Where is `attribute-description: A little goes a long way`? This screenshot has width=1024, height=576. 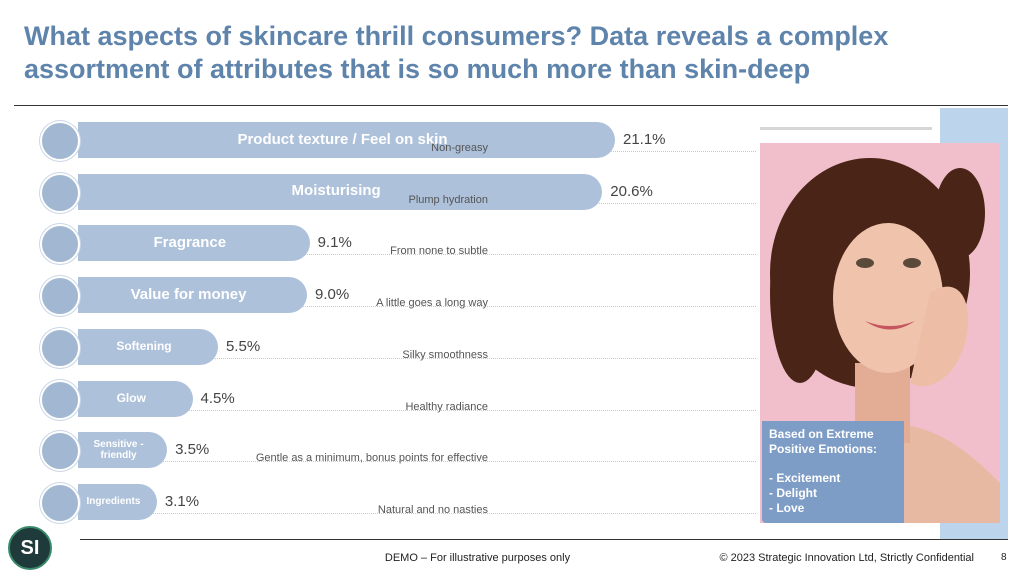
attribute-description: A little goes a long way is located at coordinates (432, 303).